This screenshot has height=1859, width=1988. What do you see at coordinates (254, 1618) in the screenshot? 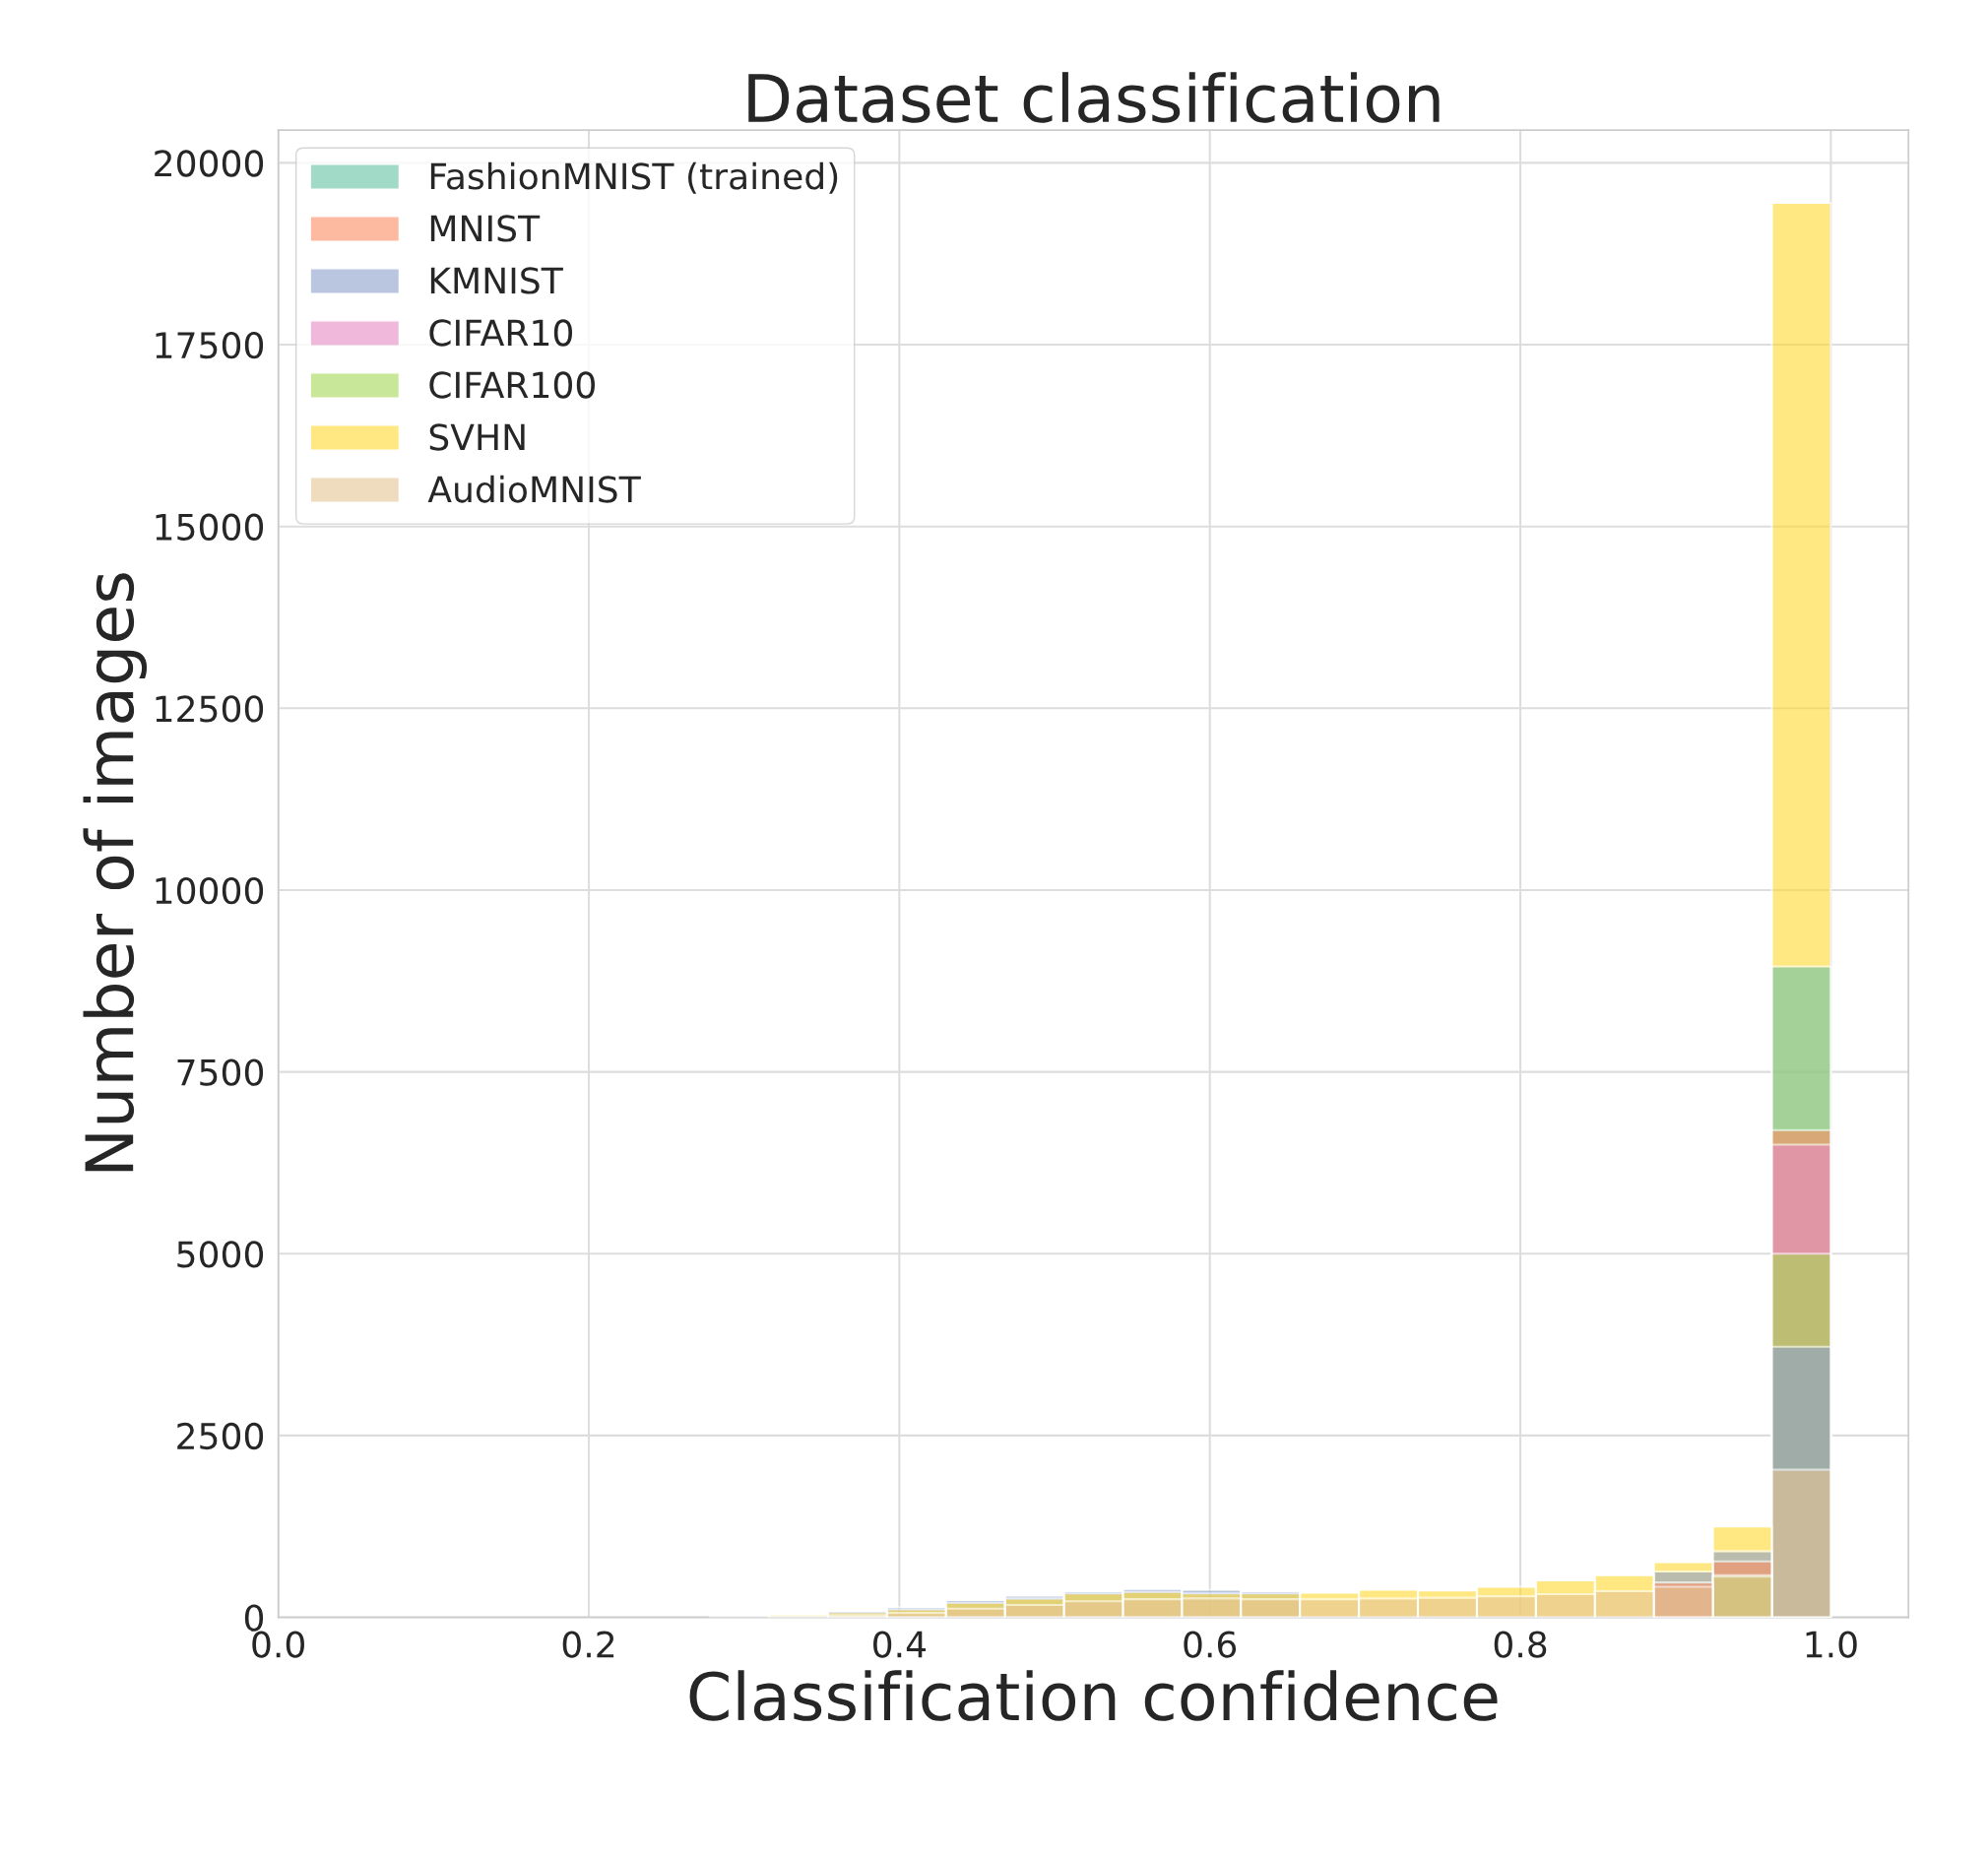
I see `y-tick-label: 0` at bounding box center [254, 1618].